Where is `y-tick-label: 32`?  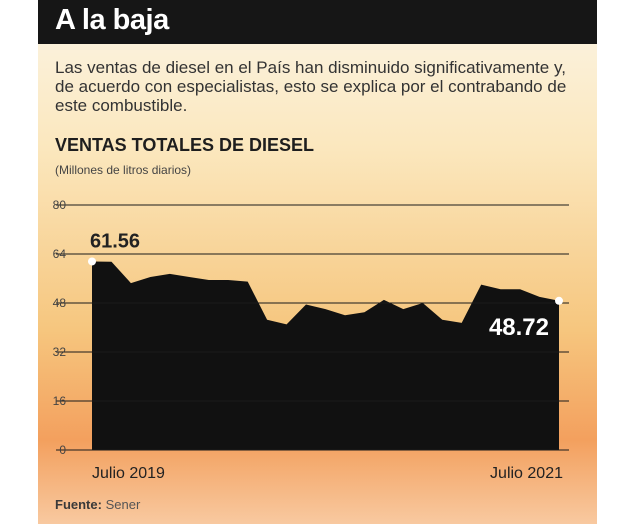 y-tick-label: 32 is located at coordinates (60, 352).